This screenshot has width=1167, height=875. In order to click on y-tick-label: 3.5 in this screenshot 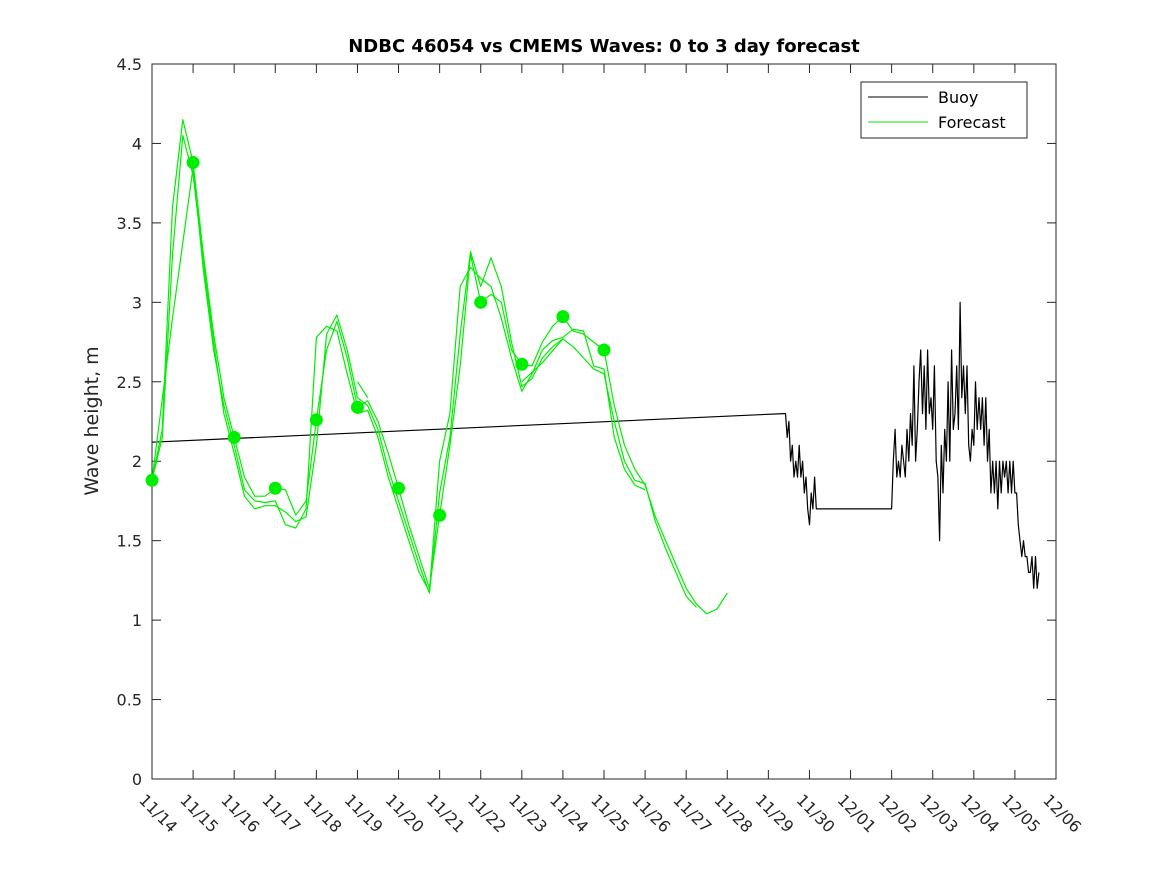, I will do `click(129, 223)`.